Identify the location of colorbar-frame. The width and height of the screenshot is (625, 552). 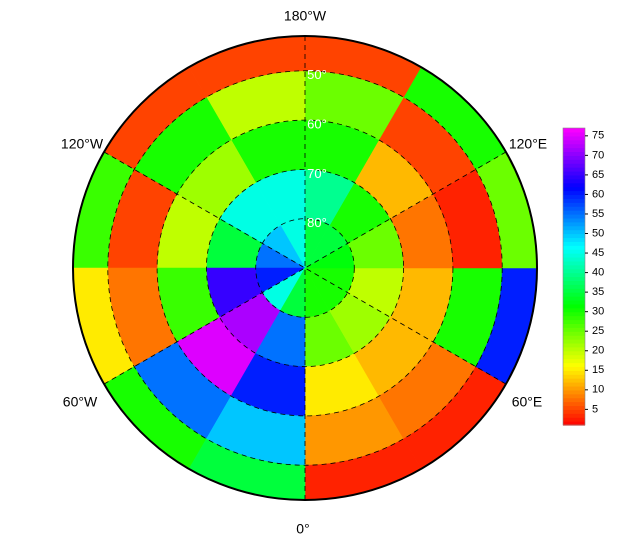
(574, 276).